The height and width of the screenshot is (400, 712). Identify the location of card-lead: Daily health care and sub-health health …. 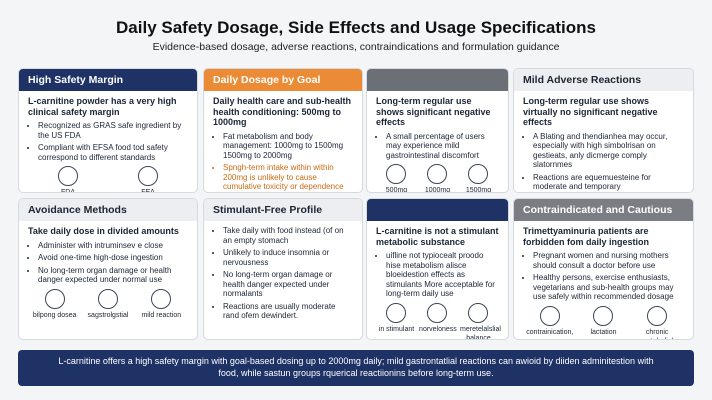
(282, 111).